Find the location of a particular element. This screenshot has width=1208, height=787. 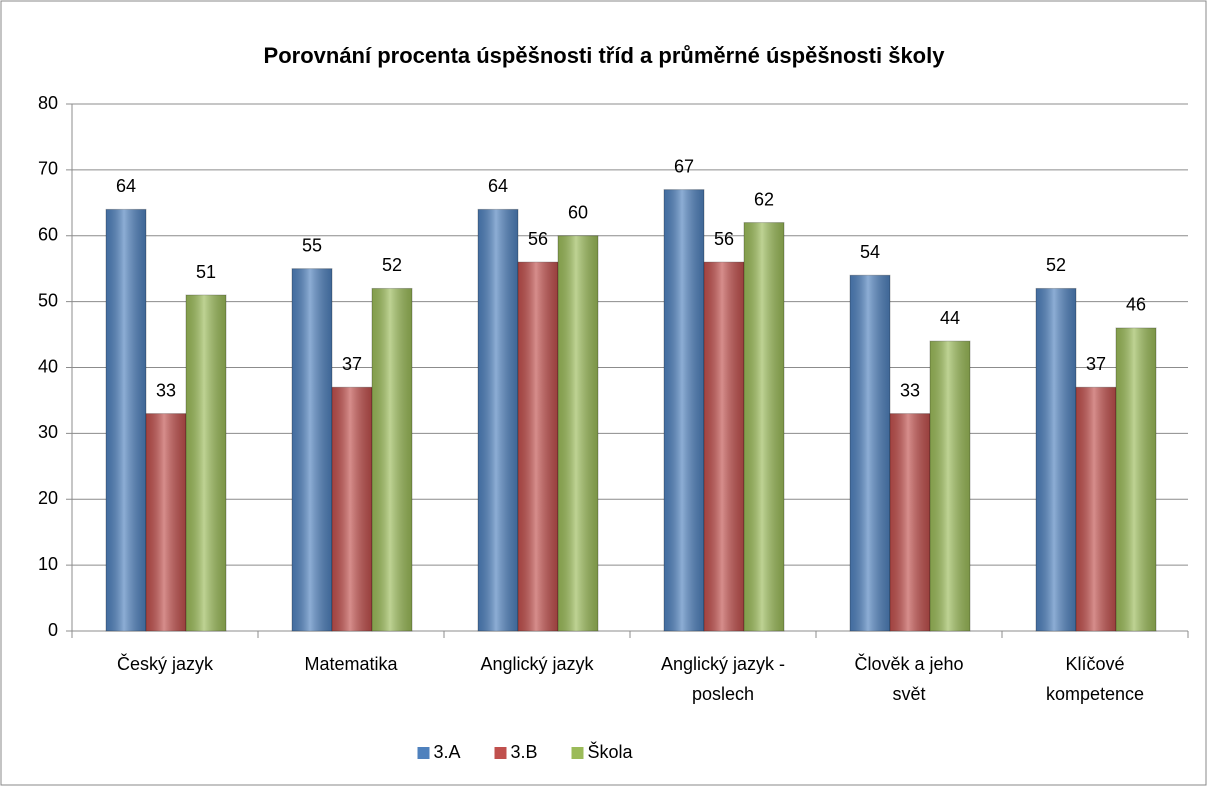

x-tick-label: Klíčové kompetence is located at coordinates (1095, 679).